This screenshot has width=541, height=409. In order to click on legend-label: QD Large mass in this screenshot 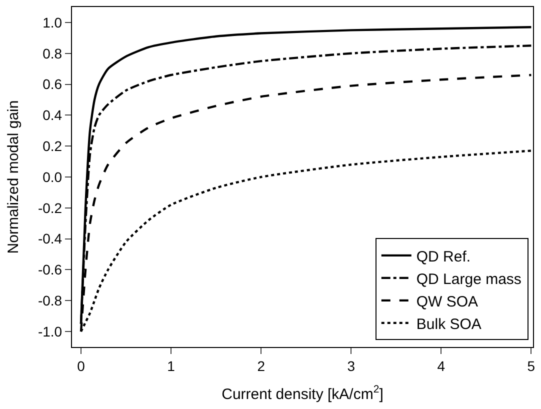, I will do `click(469, 279)`.